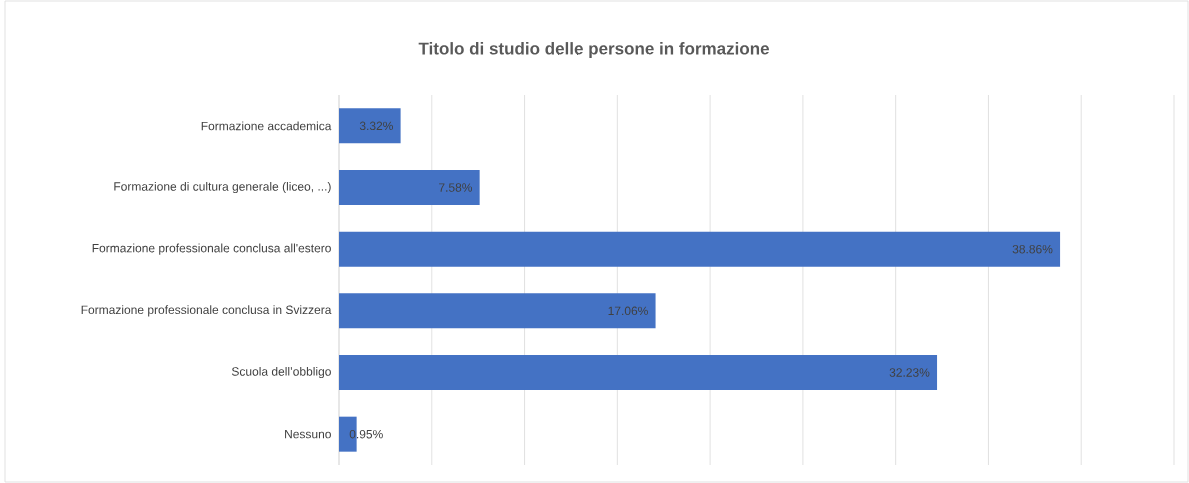  I want to click on data-label: 17.06%, so click(628, 311).